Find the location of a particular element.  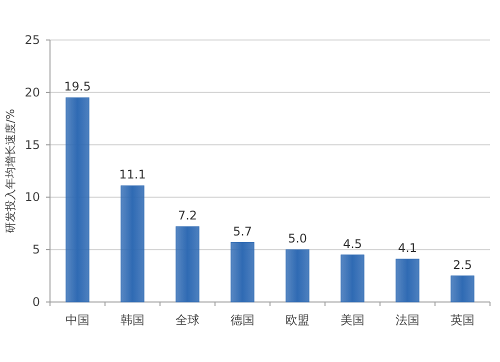

data-label: 4.5 is located at coordinates (352, 243).